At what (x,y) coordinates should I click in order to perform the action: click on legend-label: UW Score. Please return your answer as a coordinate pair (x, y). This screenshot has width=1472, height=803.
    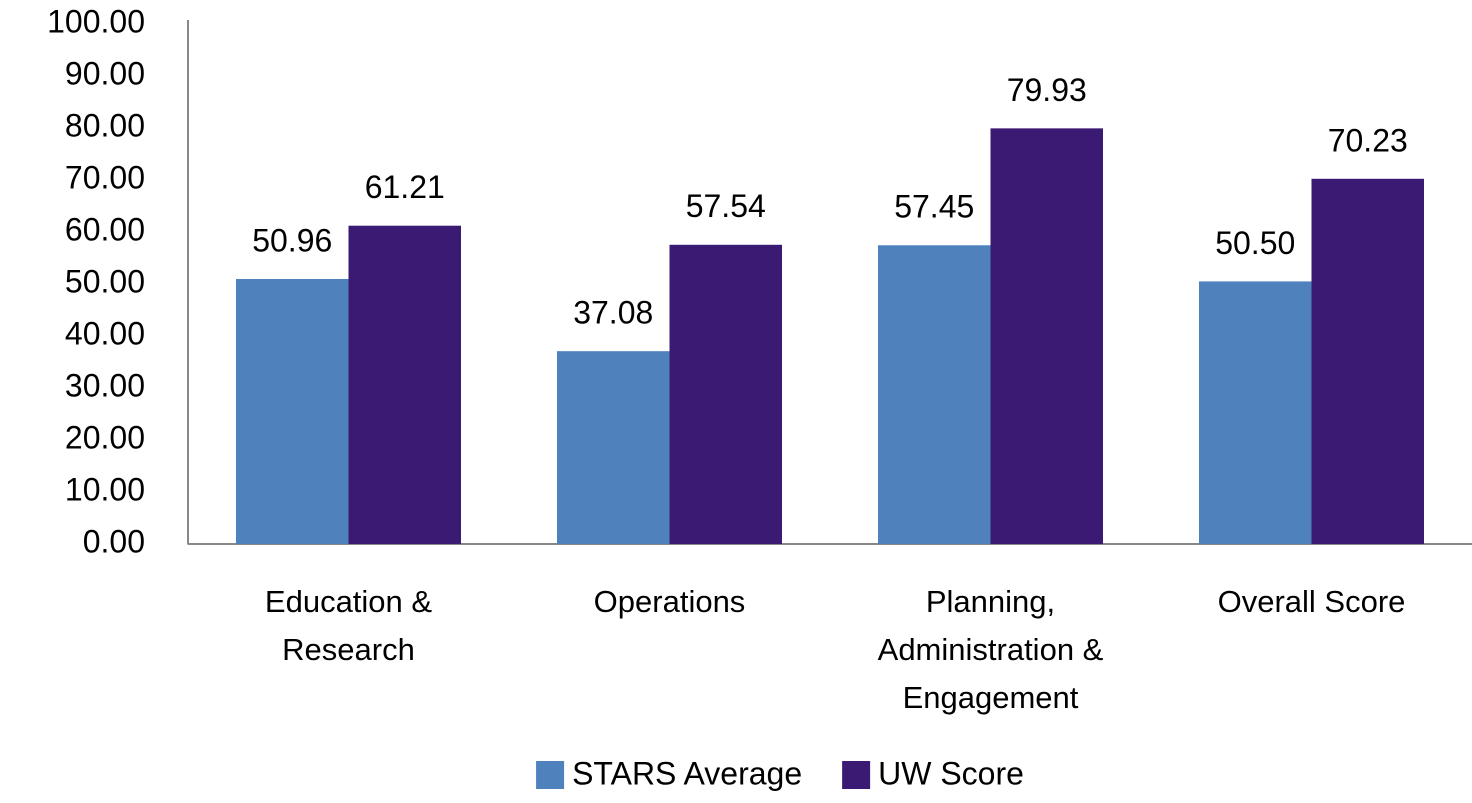
    Looking at the image, I should click on (951, 773).